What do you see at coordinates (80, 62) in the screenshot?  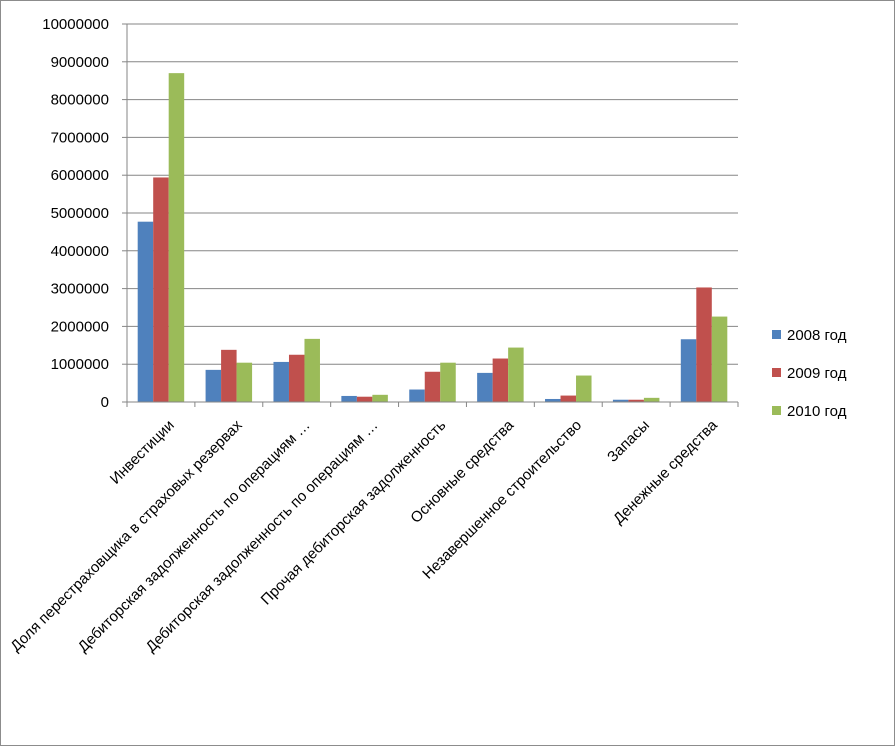 I see `y-tick-label: 9000000` at bounding box center [80, 62].